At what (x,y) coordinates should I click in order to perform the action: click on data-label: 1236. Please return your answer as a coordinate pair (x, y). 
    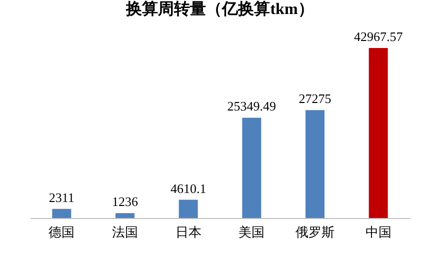
    Looking at the image, I should click on (125, 202).